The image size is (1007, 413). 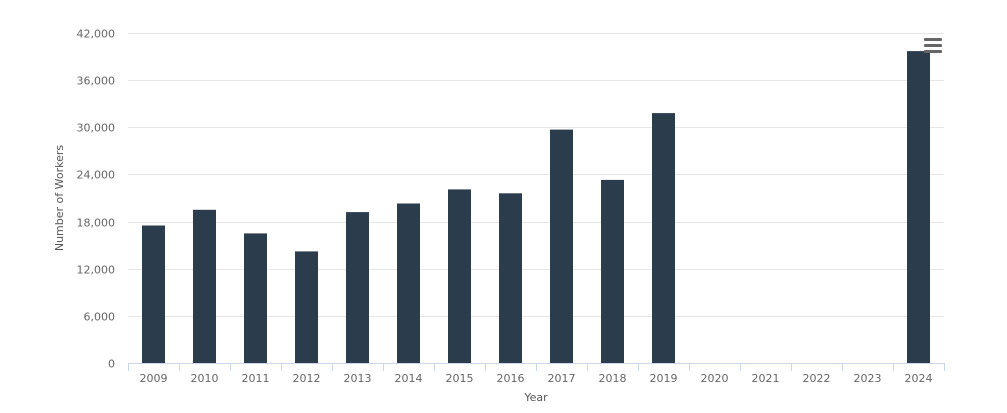 What do you see at coordinates (868, 378) in the screenshot?
I see `x-tick-label: 2023` at bounding box center [868, 378].